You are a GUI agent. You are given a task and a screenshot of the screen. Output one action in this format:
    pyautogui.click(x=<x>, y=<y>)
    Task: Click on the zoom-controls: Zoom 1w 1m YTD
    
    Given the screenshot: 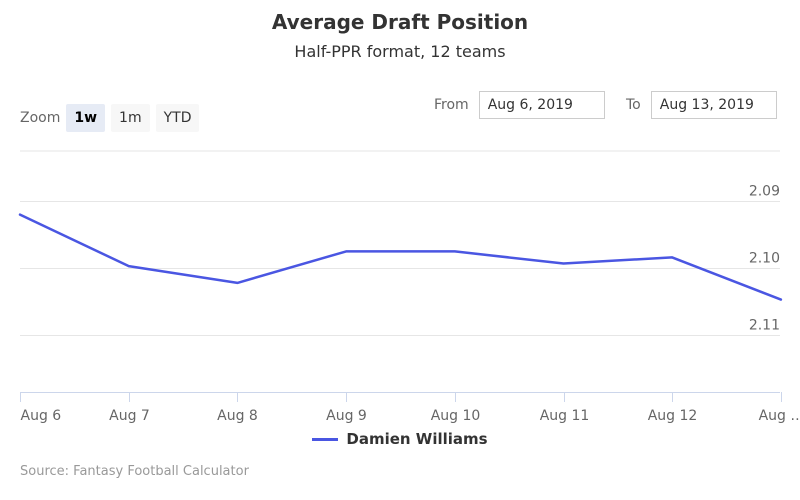 What is the action you would take?
    pyautogui.click(x=112, y=118)
    